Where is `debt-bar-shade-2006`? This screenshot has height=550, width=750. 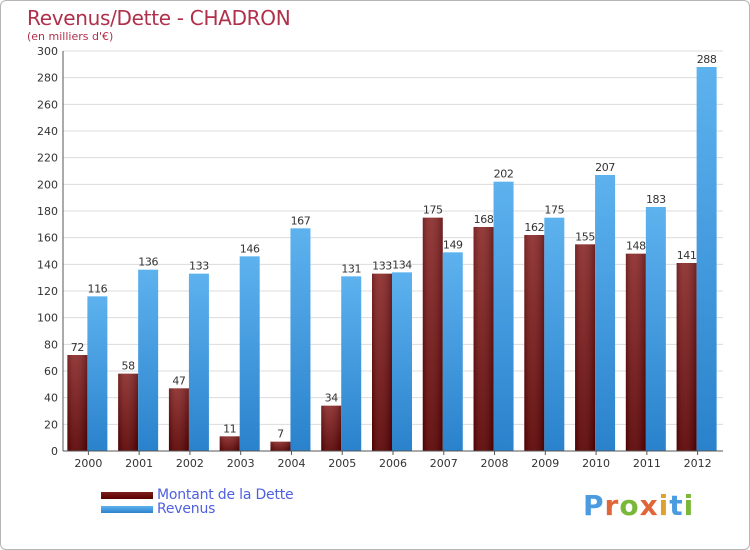
debt-bar-shade-2006 is located at coordinates (382, 362).